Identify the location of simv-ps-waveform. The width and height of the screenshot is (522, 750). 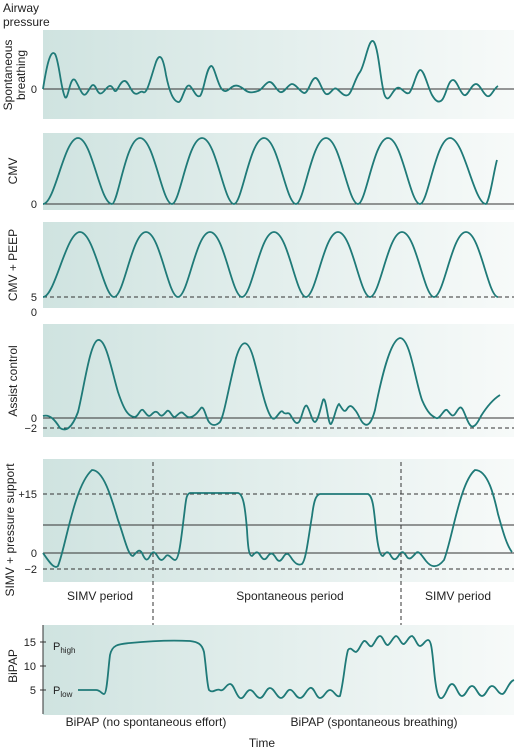
(277, 518).